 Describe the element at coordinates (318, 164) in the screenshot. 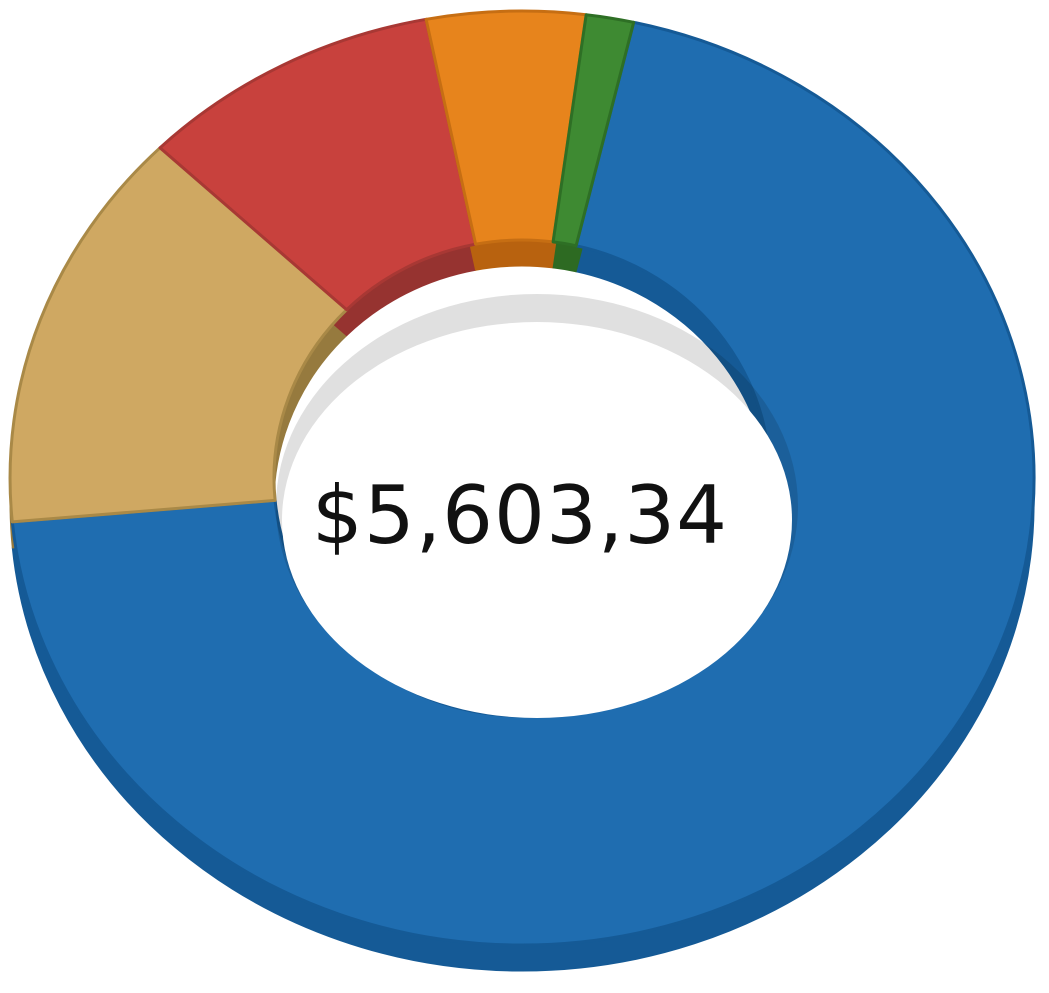

I see `slice-red` at that location.